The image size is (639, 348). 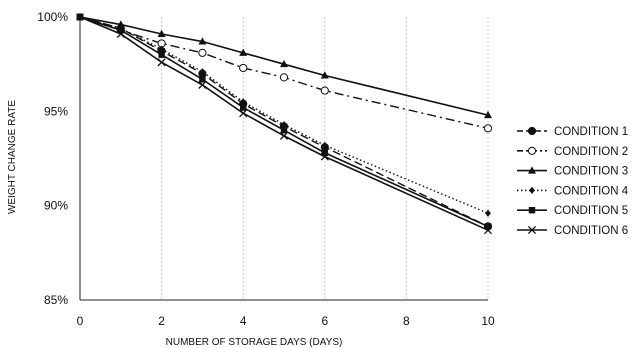 What do you see at coordinates (488, 321) in the screenshot?
I see `x-tick-label: 10` at bounding box center [488, 321].